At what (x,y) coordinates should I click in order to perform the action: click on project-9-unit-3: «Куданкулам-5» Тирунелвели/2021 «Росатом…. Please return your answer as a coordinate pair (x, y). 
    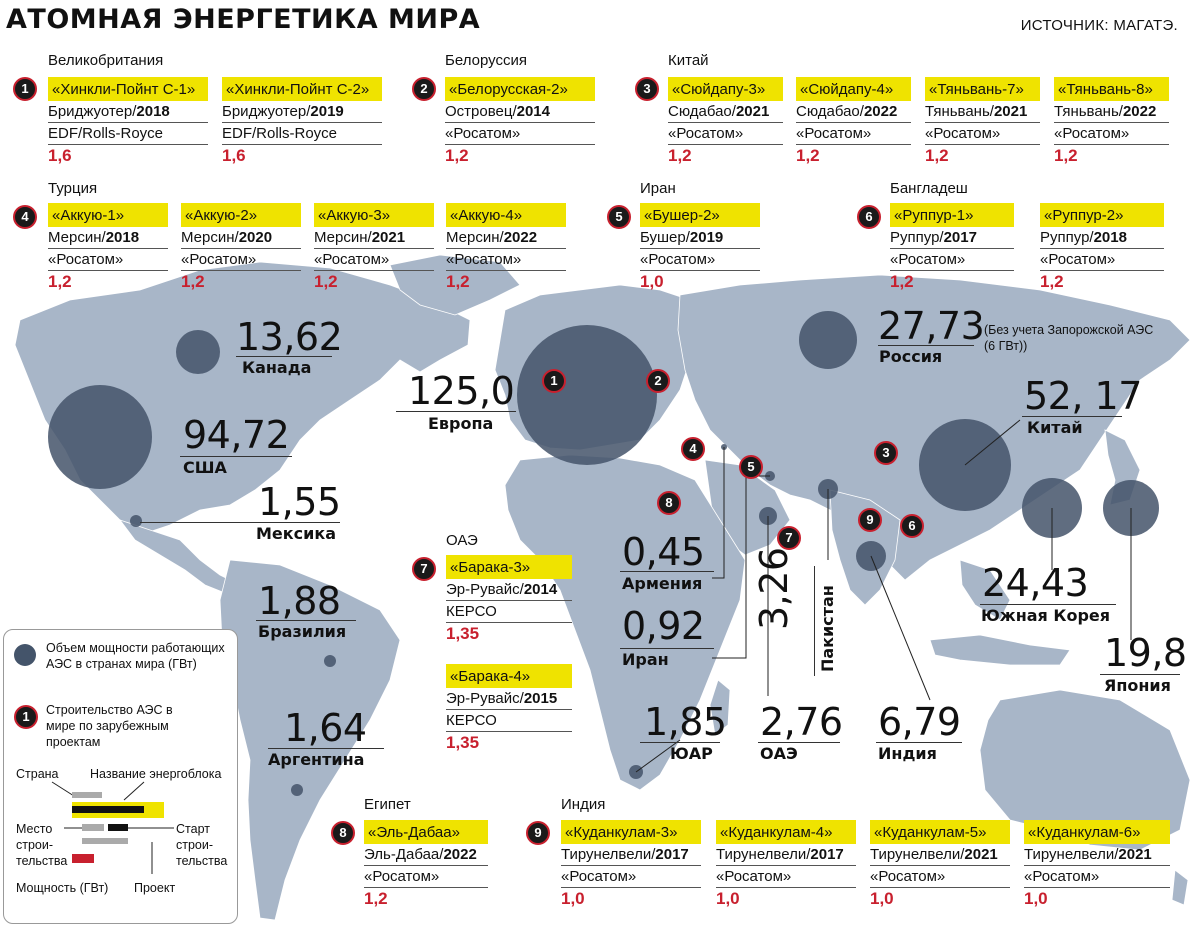
    Looking at the image, I should click on (940, 865).